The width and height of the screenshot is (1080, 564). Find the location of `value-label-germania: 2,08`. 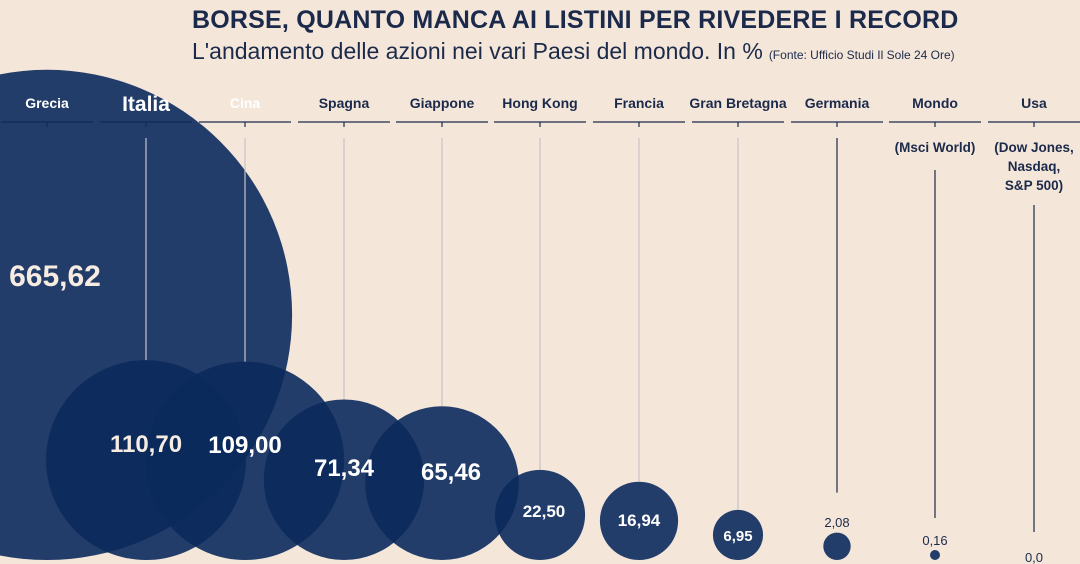

value-label-germania: 2,08 is located at coordinates (836, 522).